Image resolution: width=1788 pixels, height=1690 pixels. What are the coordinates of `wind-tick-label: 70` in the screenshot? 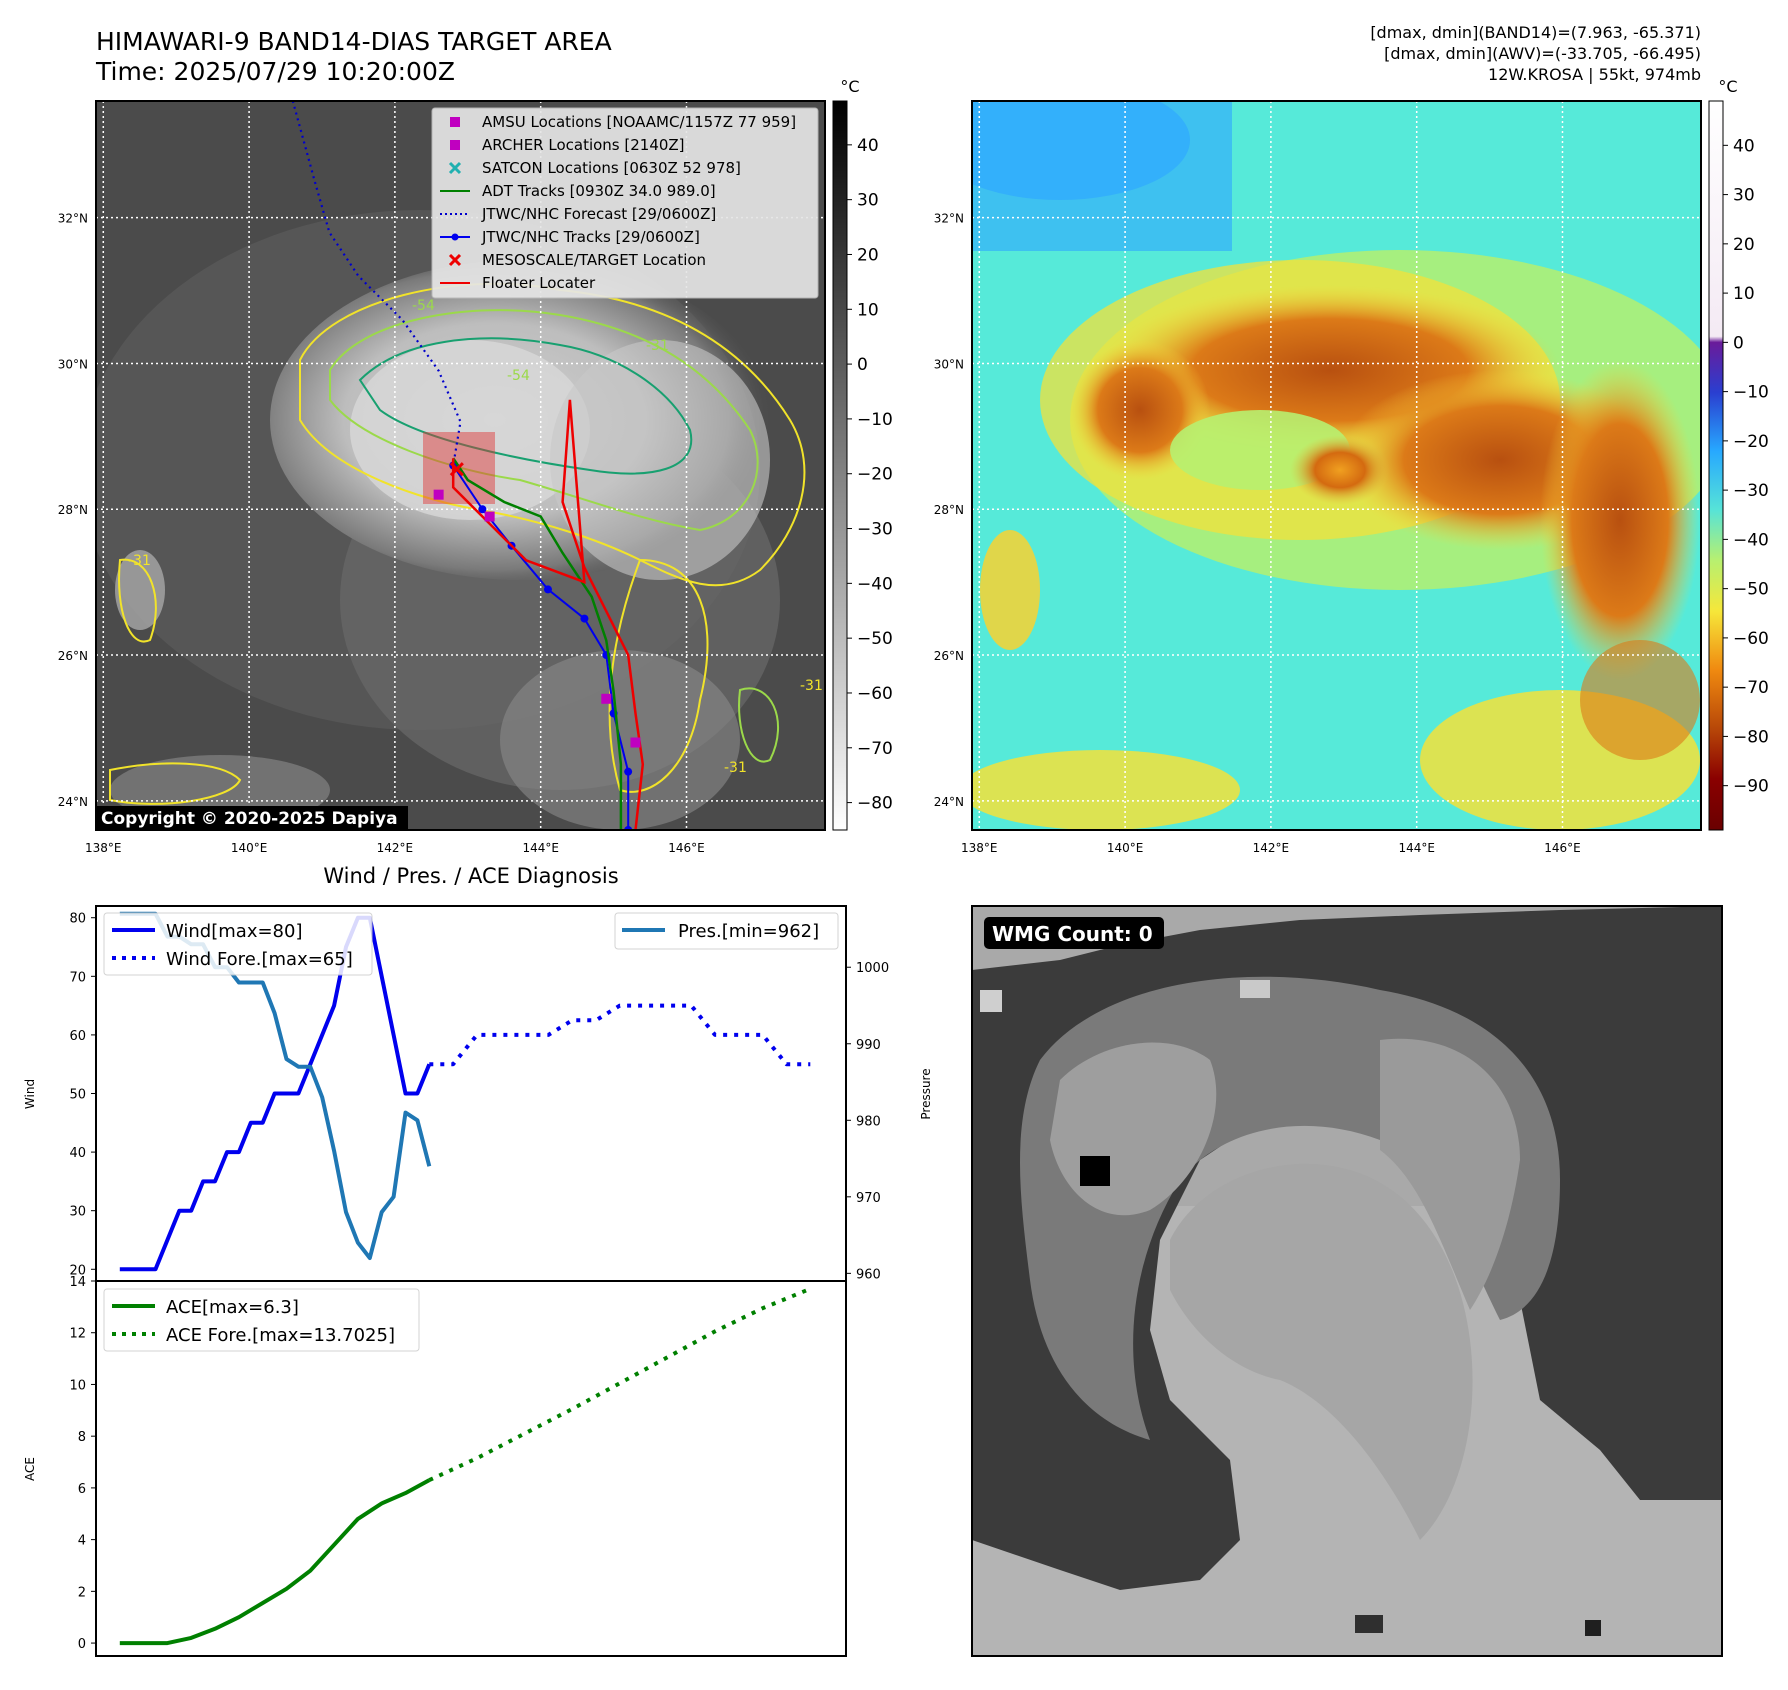 It's located at (77, 977).